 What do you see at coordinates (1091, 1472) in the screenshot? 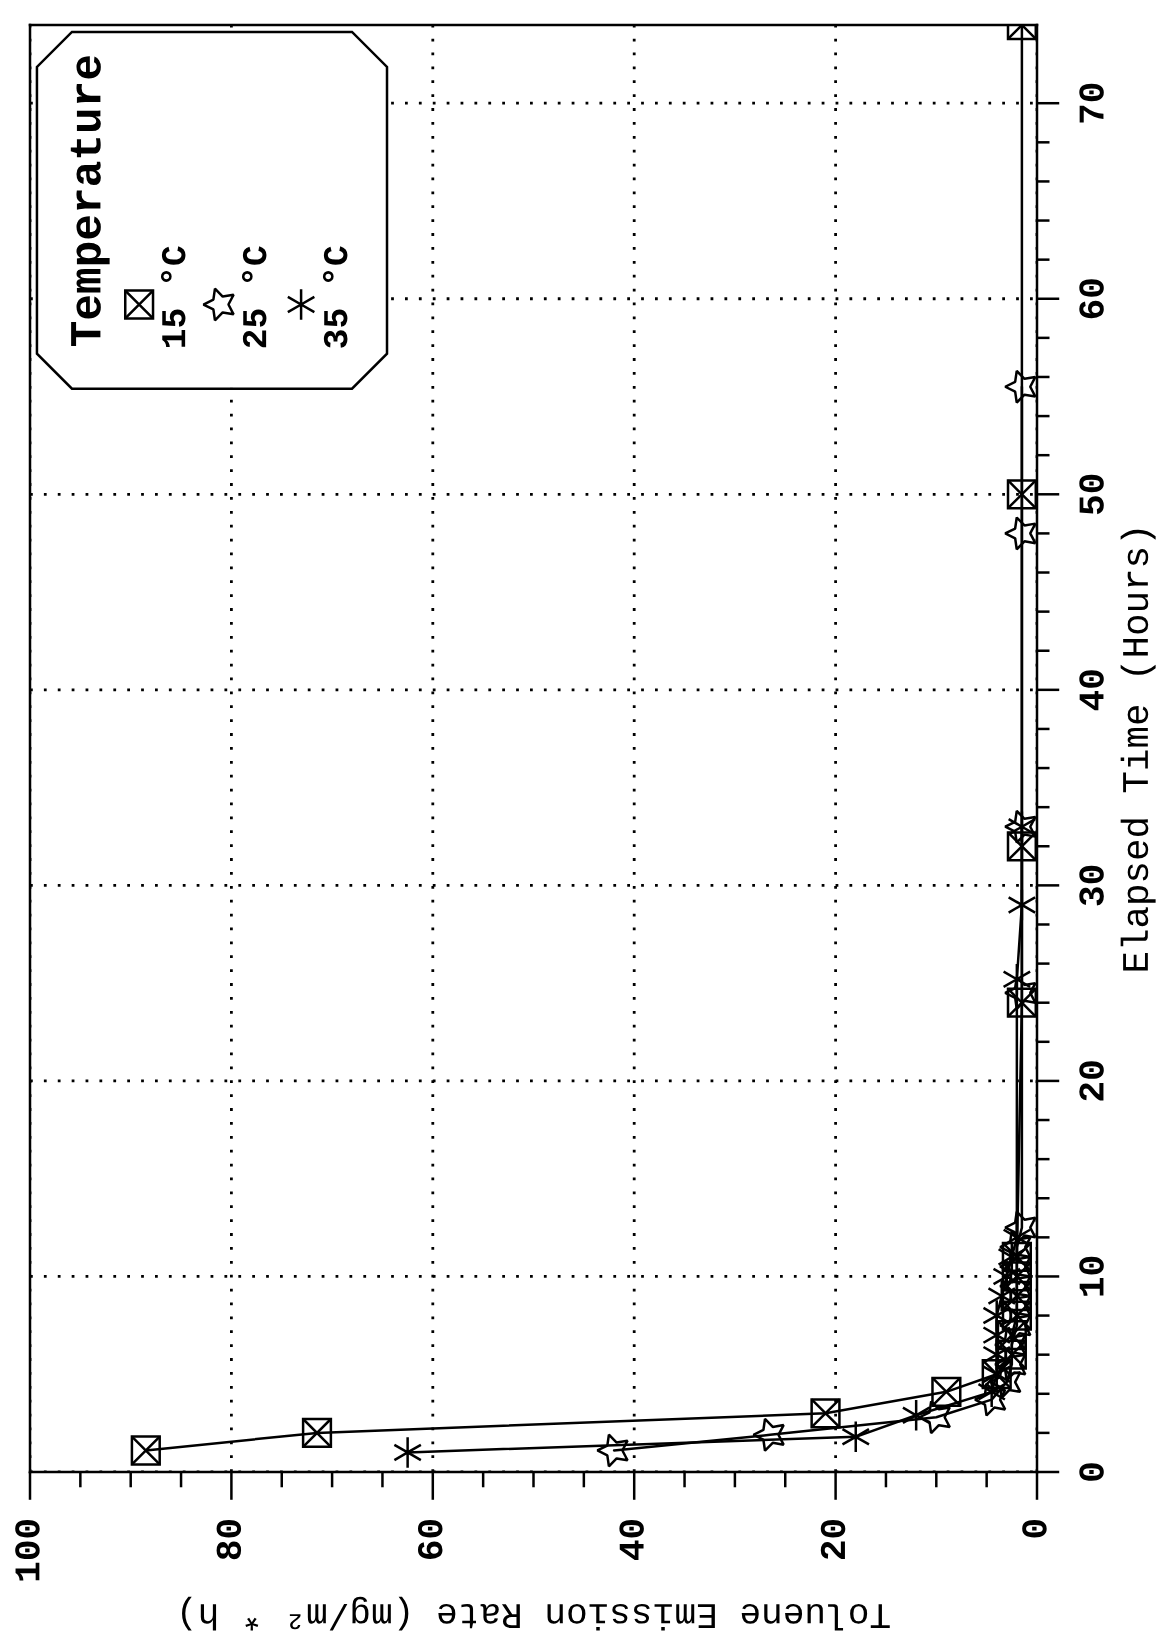
I see `y-tick-label: 0` at bounding box center [1091, 1472].